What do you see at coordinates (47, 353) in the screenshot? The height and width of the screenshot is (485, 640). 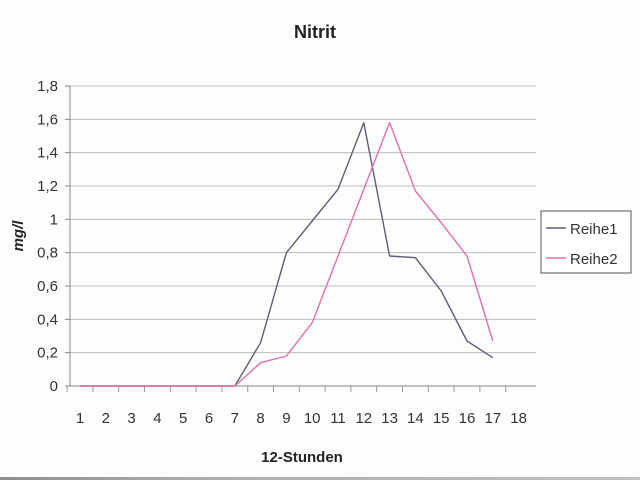 I see `y-tick-label: 0,2` at bounding box center [47, 353].